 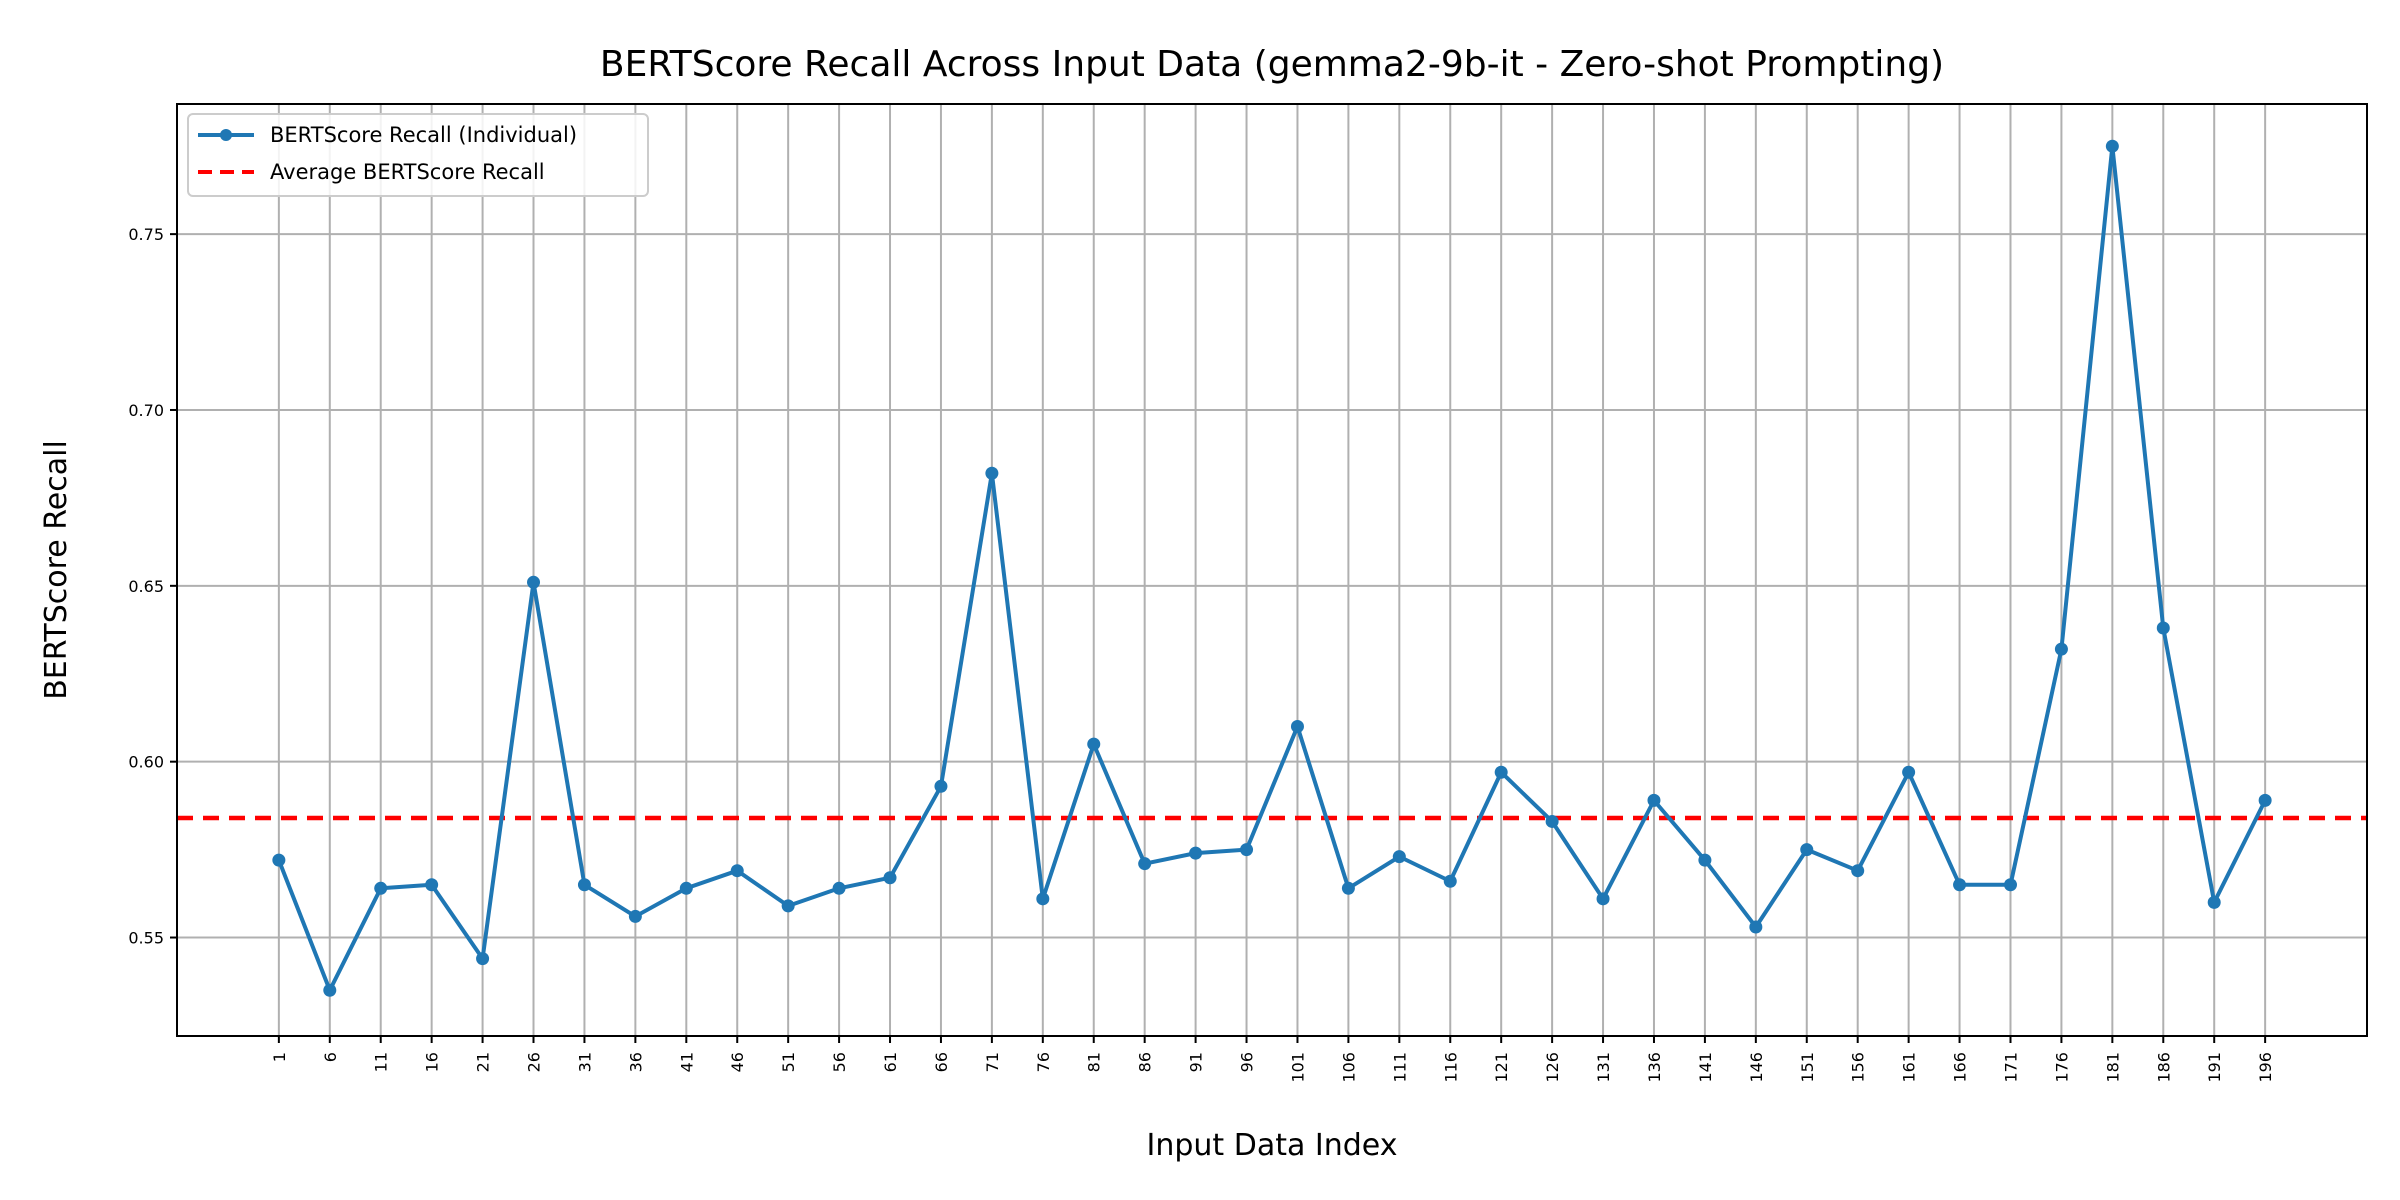 What do you see at coordinates (1654, 1067) in the screenshot?
I see `x-tick-label: 136` at bounding box center [1654, 1067].